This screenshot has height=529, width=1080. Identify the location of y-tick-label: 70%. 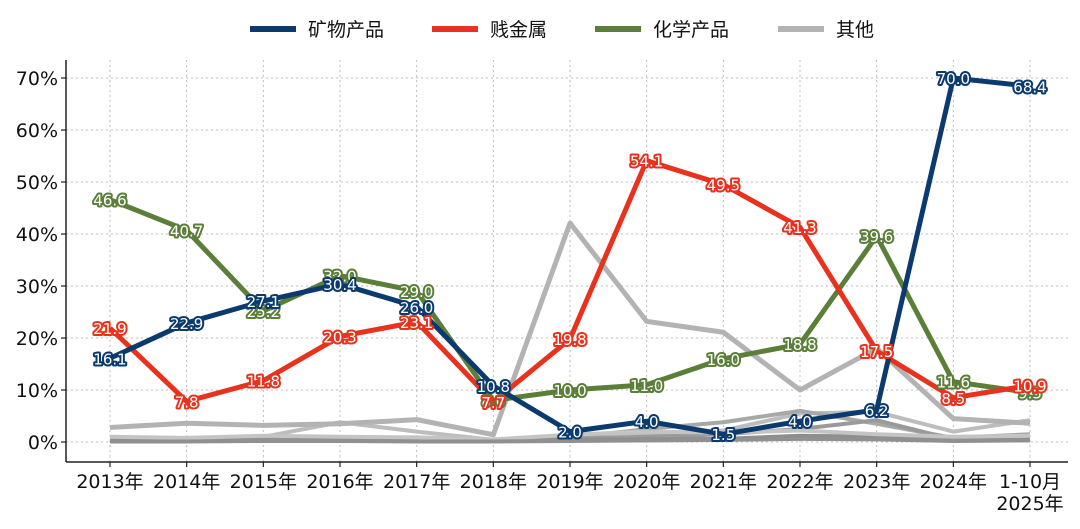
(37, 79).